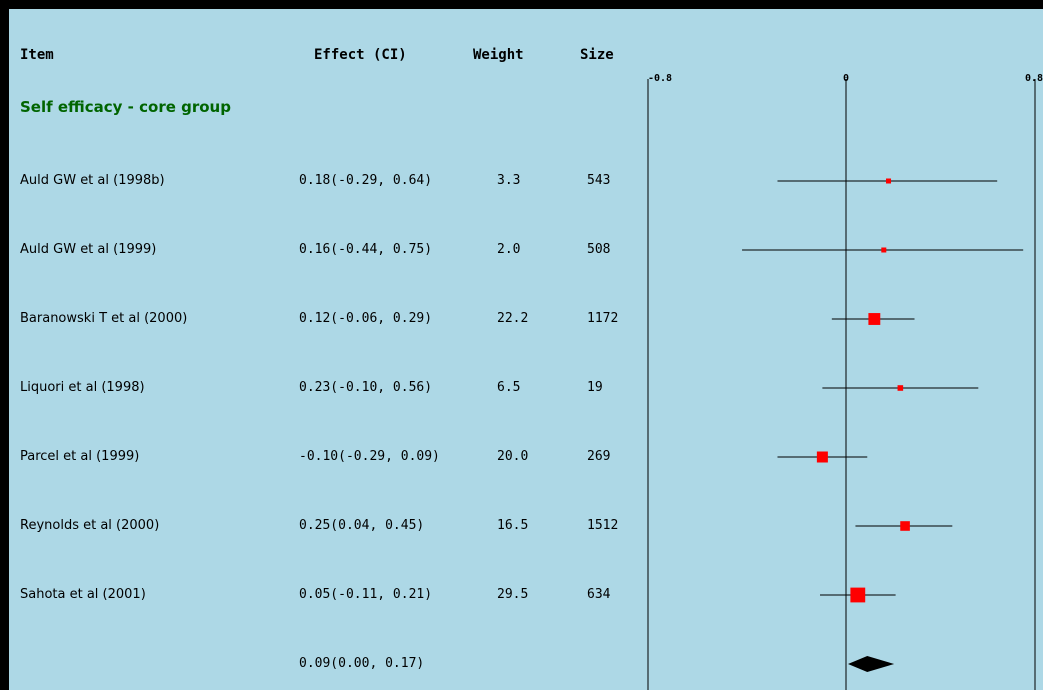  Describe the element at coordinates (83, 594) in the screenshot. I see `study-name: Sahota et al (2001)` at that location.